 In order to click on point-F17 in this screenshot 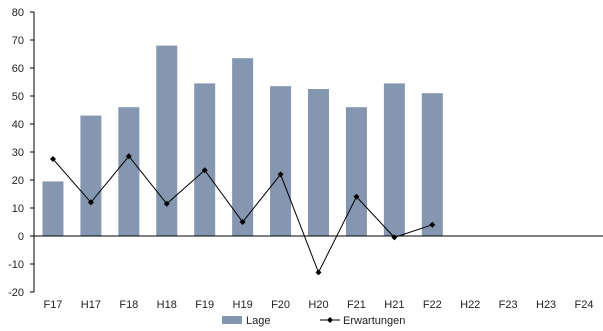, I will do `click(52, 159)`.